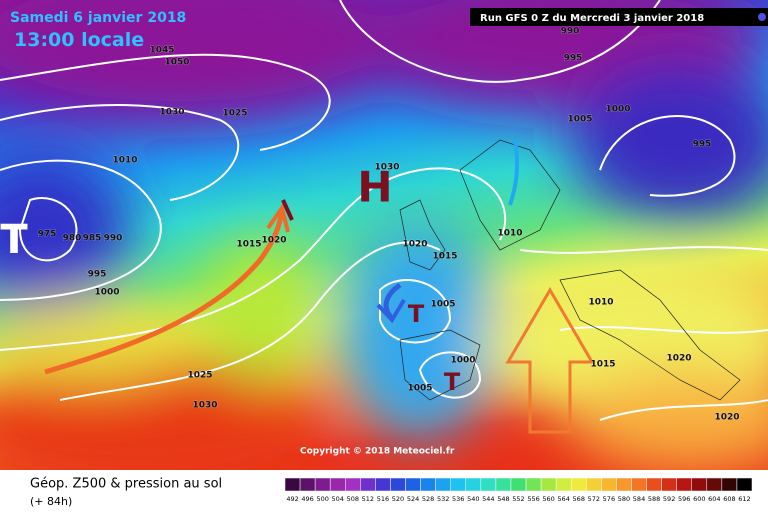 The height and width of the screenshot is (512, 768). What do you see at coordinates (368, 499) in the screenshot?
I see `scale-label: 512` at bounding box center [368, 499].